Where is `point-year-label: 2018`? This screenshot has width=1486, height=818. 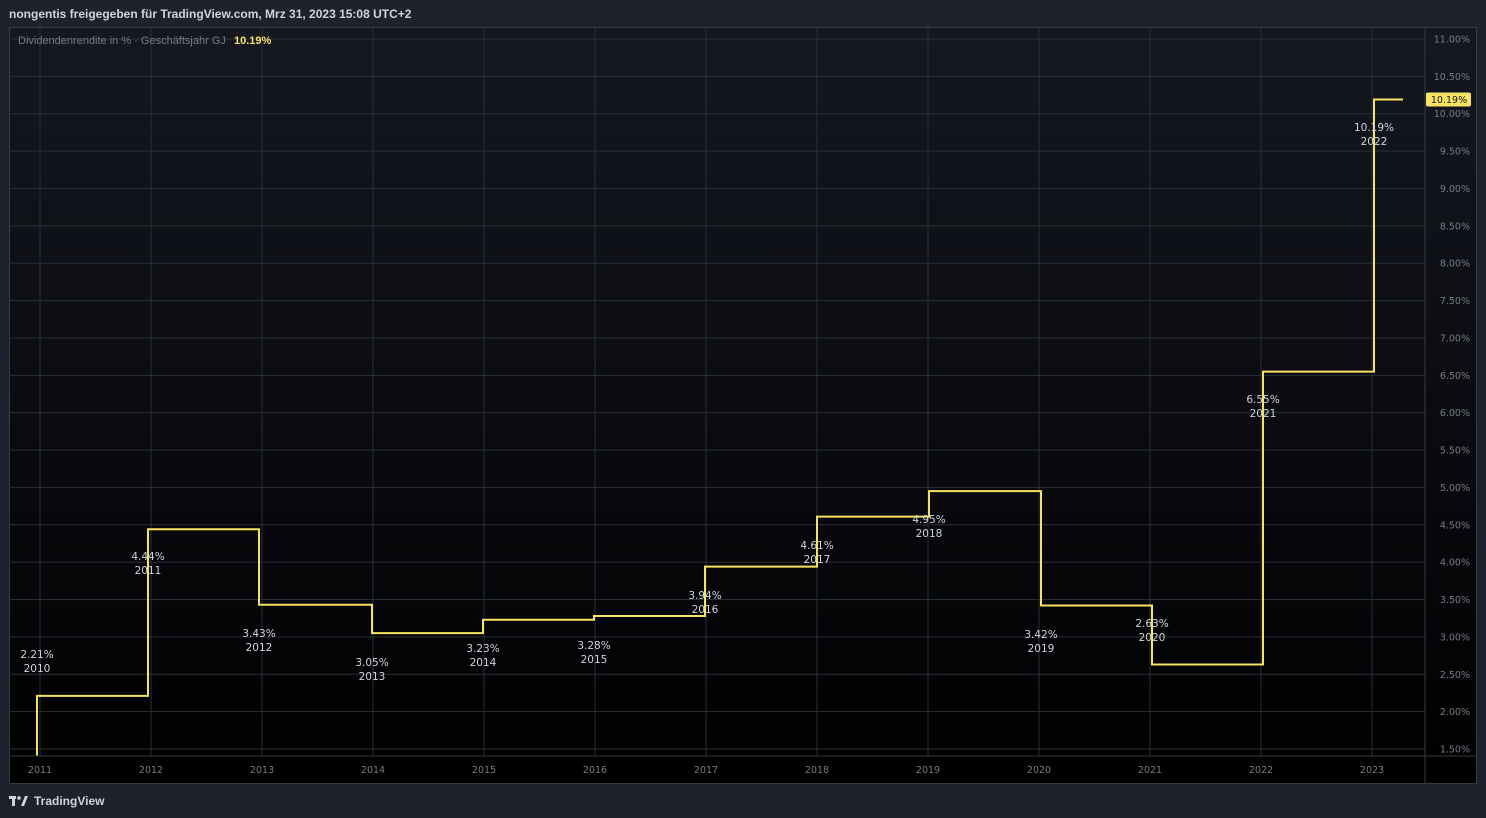
point-year-label: 2018 is located at coordinates (929, 534).